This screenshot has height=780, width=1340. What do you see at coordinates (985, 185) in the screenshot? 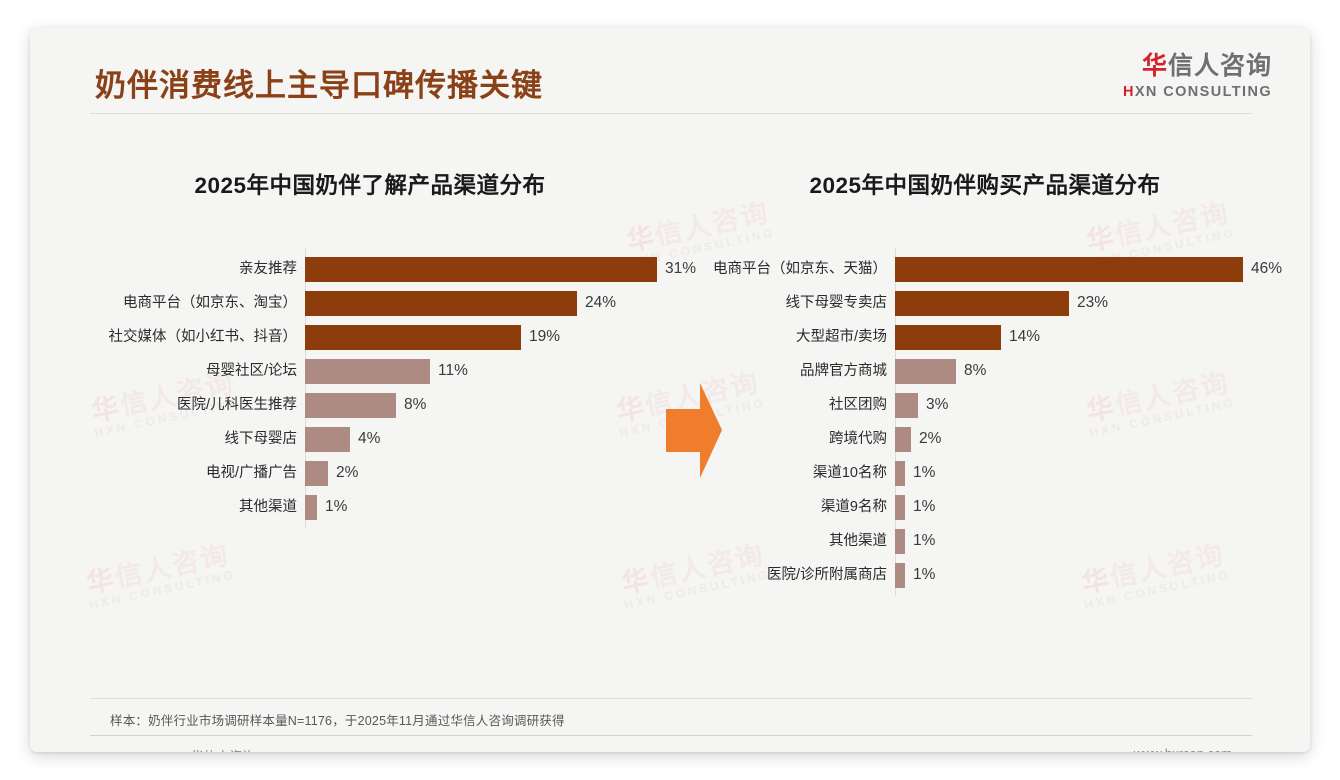
I see `chart-title-purchase: 2025年中国奶伴购买产品渠道分布` at bounding box center [985, 185].